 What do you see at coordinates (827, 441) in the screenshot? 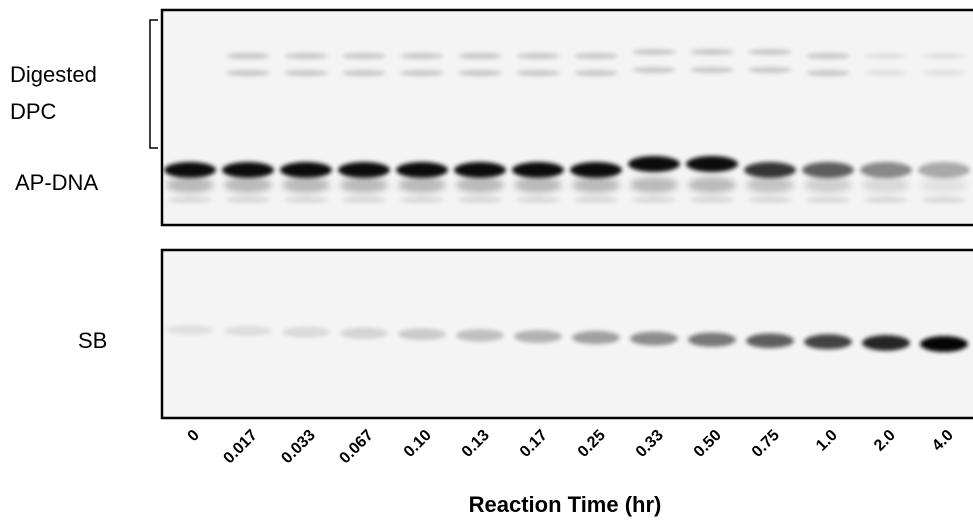
I see `lane-label: 1.0` at bounding box center [827, 441].